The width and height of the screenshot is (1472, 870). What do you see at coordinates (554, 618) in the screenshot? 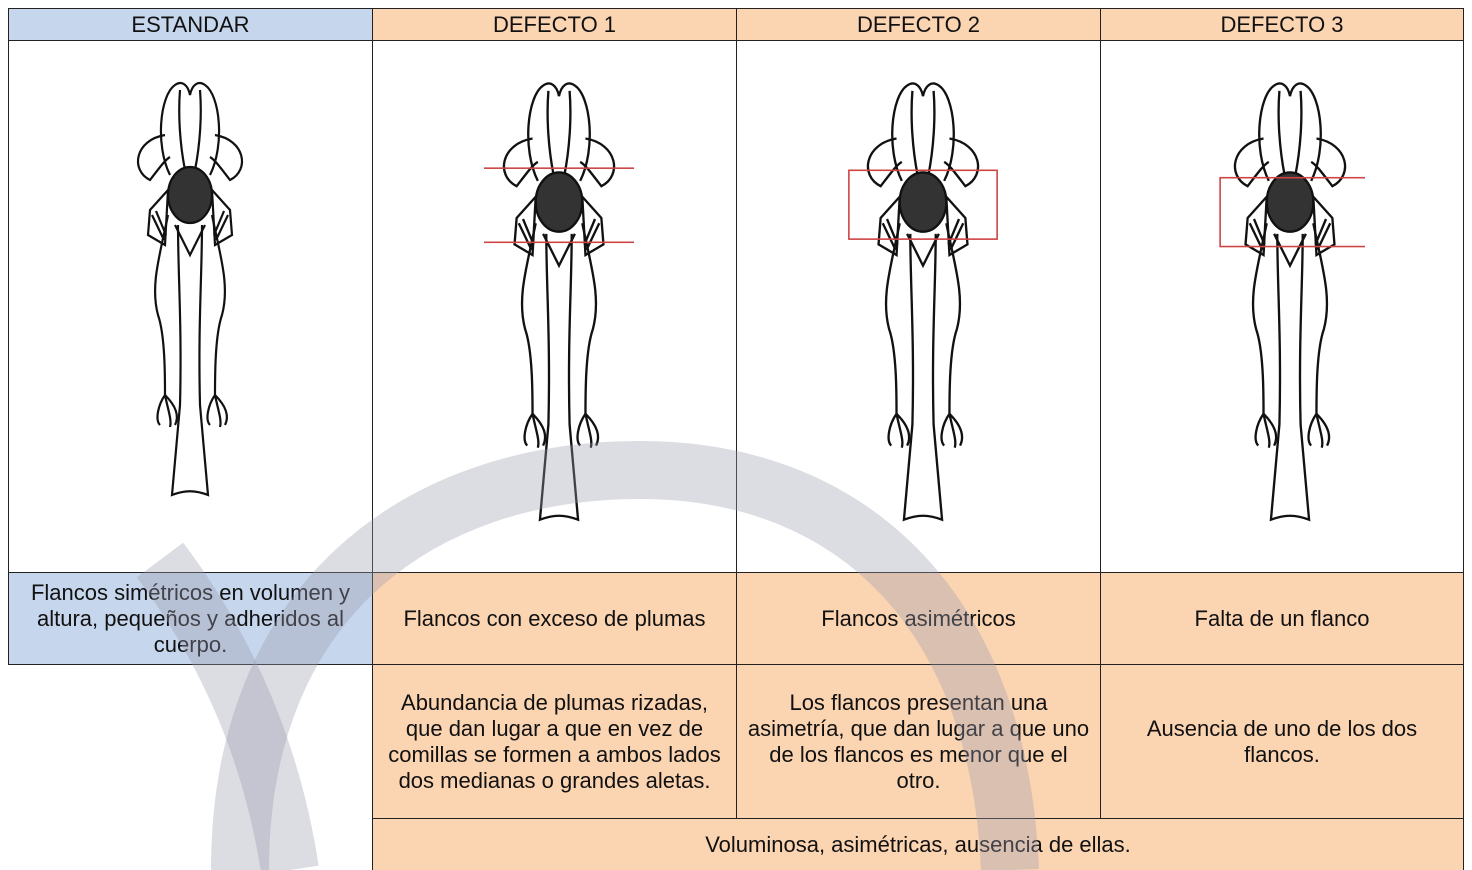
I see `summary-cell: Flancos con exceso de plumas` at bounding box center [554, 618].